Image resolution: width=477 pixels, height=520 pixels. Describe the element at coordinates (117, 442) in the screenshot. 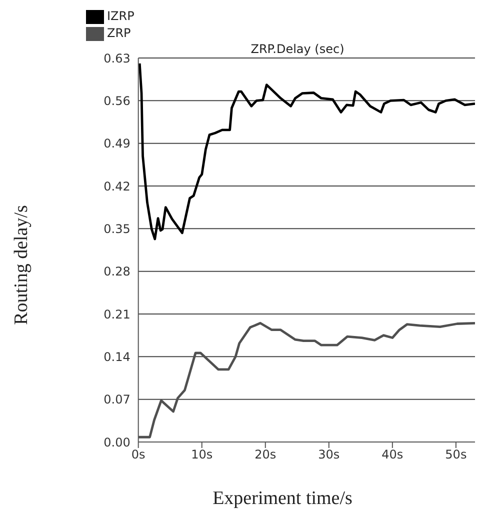

I see `y-tick-label: 0.00` at that location.